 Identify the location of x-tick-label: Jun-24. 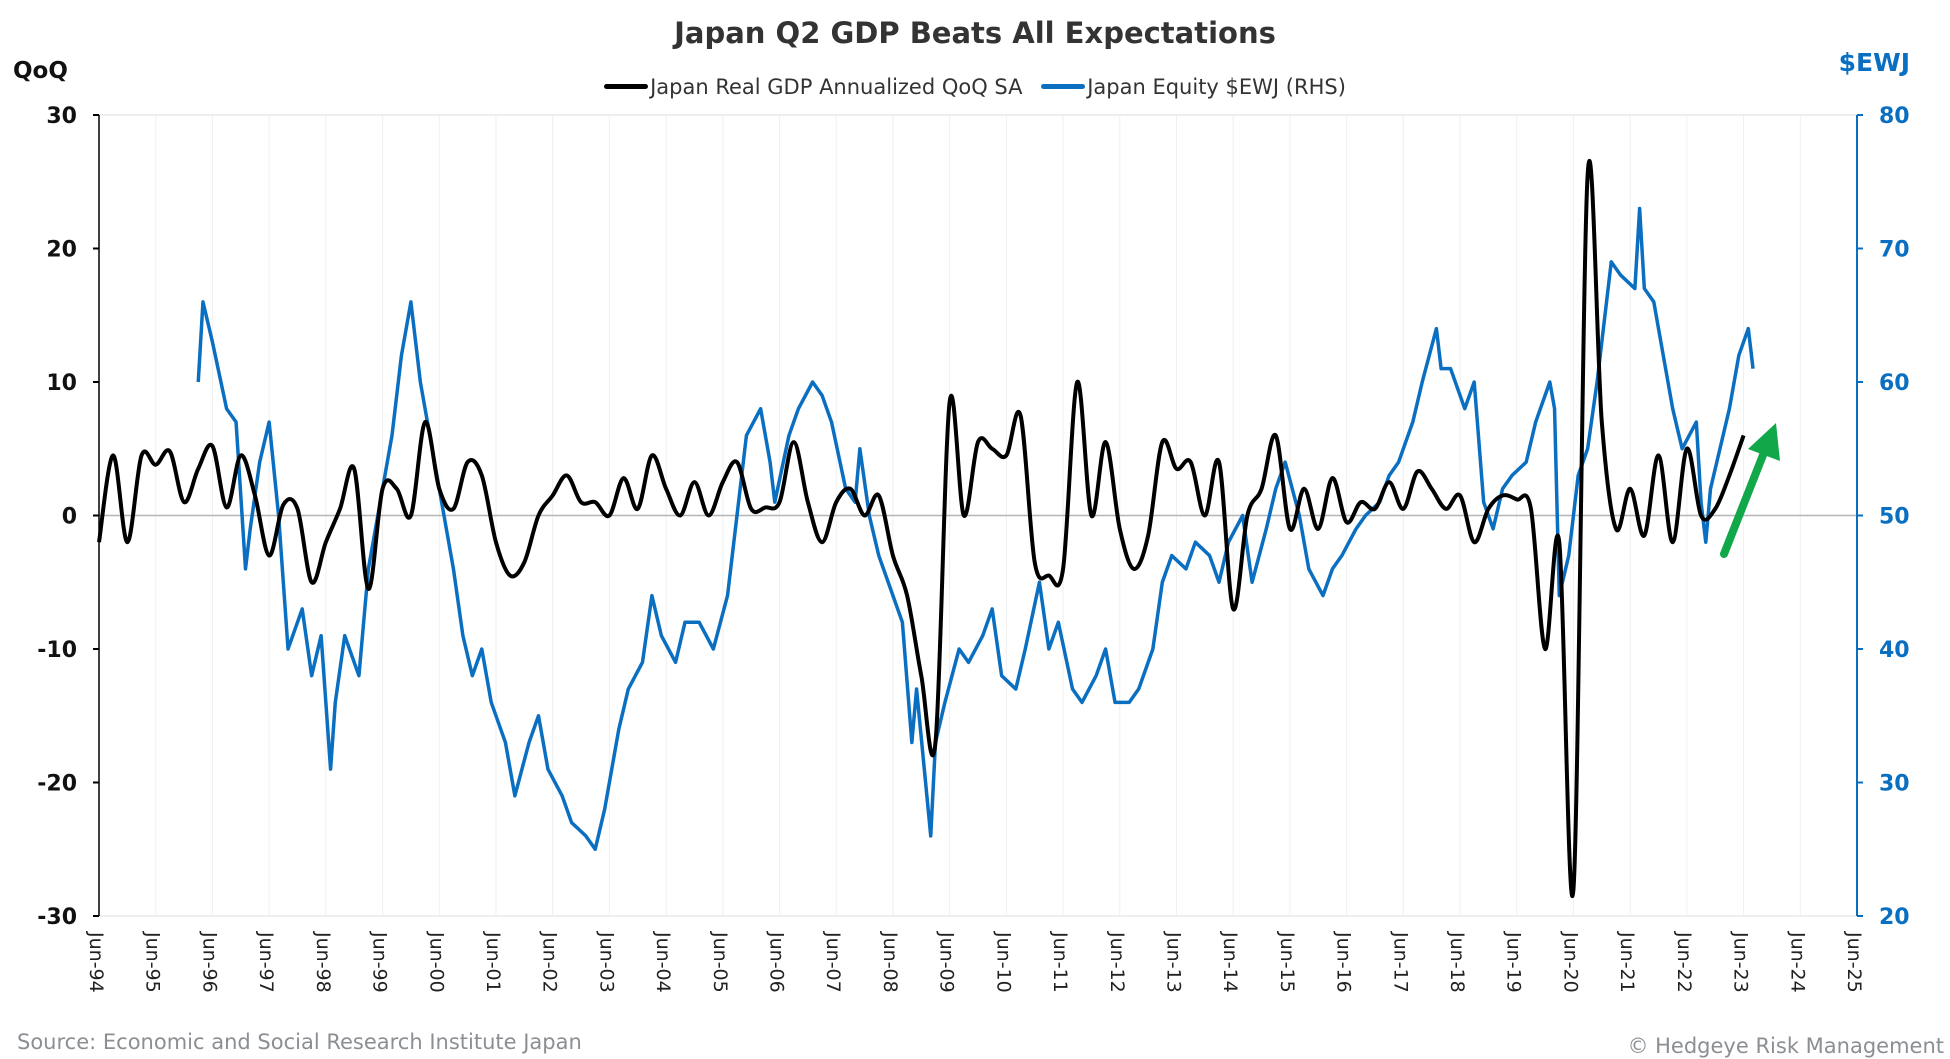
(1797, 962).